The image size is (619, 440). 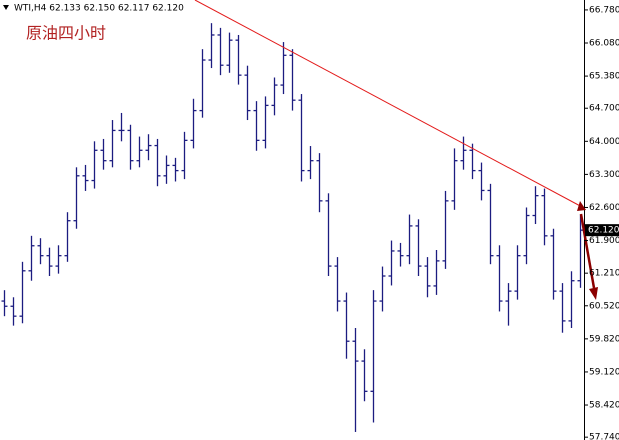 I want to click on up-arrowhead, so click(x=581, y=206).